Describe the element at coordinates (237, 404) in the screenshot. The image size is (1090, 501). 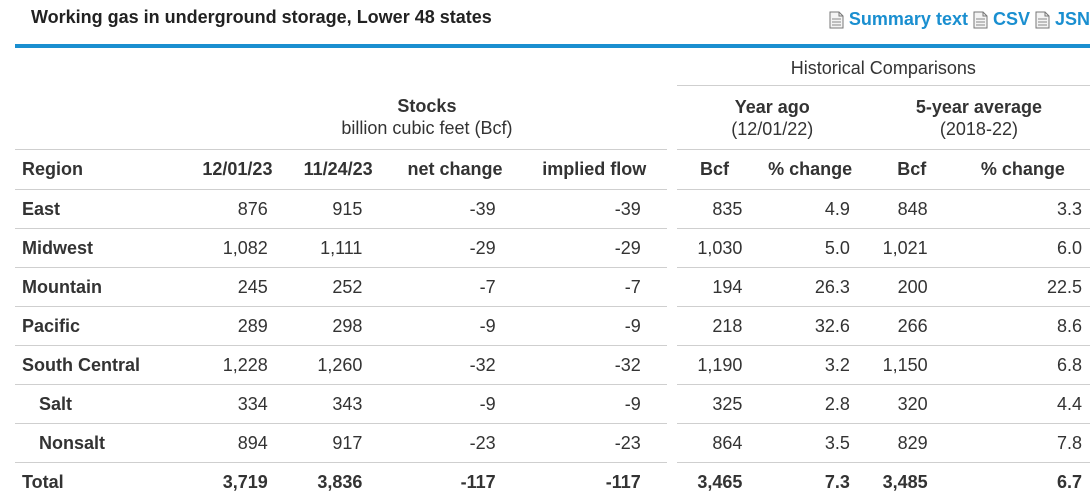
I see `table-cell: 334` at that location.